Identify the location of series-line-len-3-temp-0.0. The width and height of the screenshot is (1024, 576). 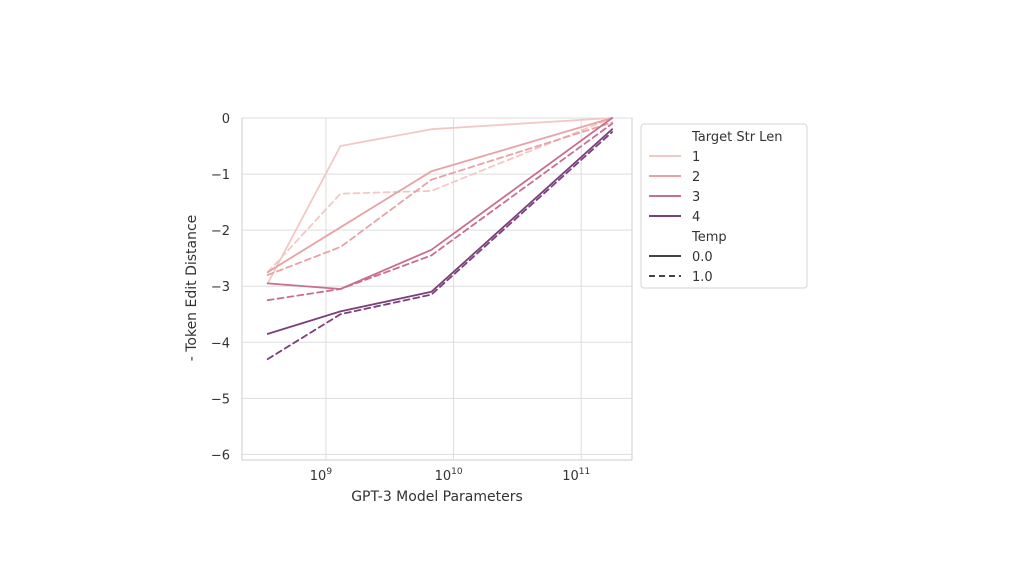
(440, 203).